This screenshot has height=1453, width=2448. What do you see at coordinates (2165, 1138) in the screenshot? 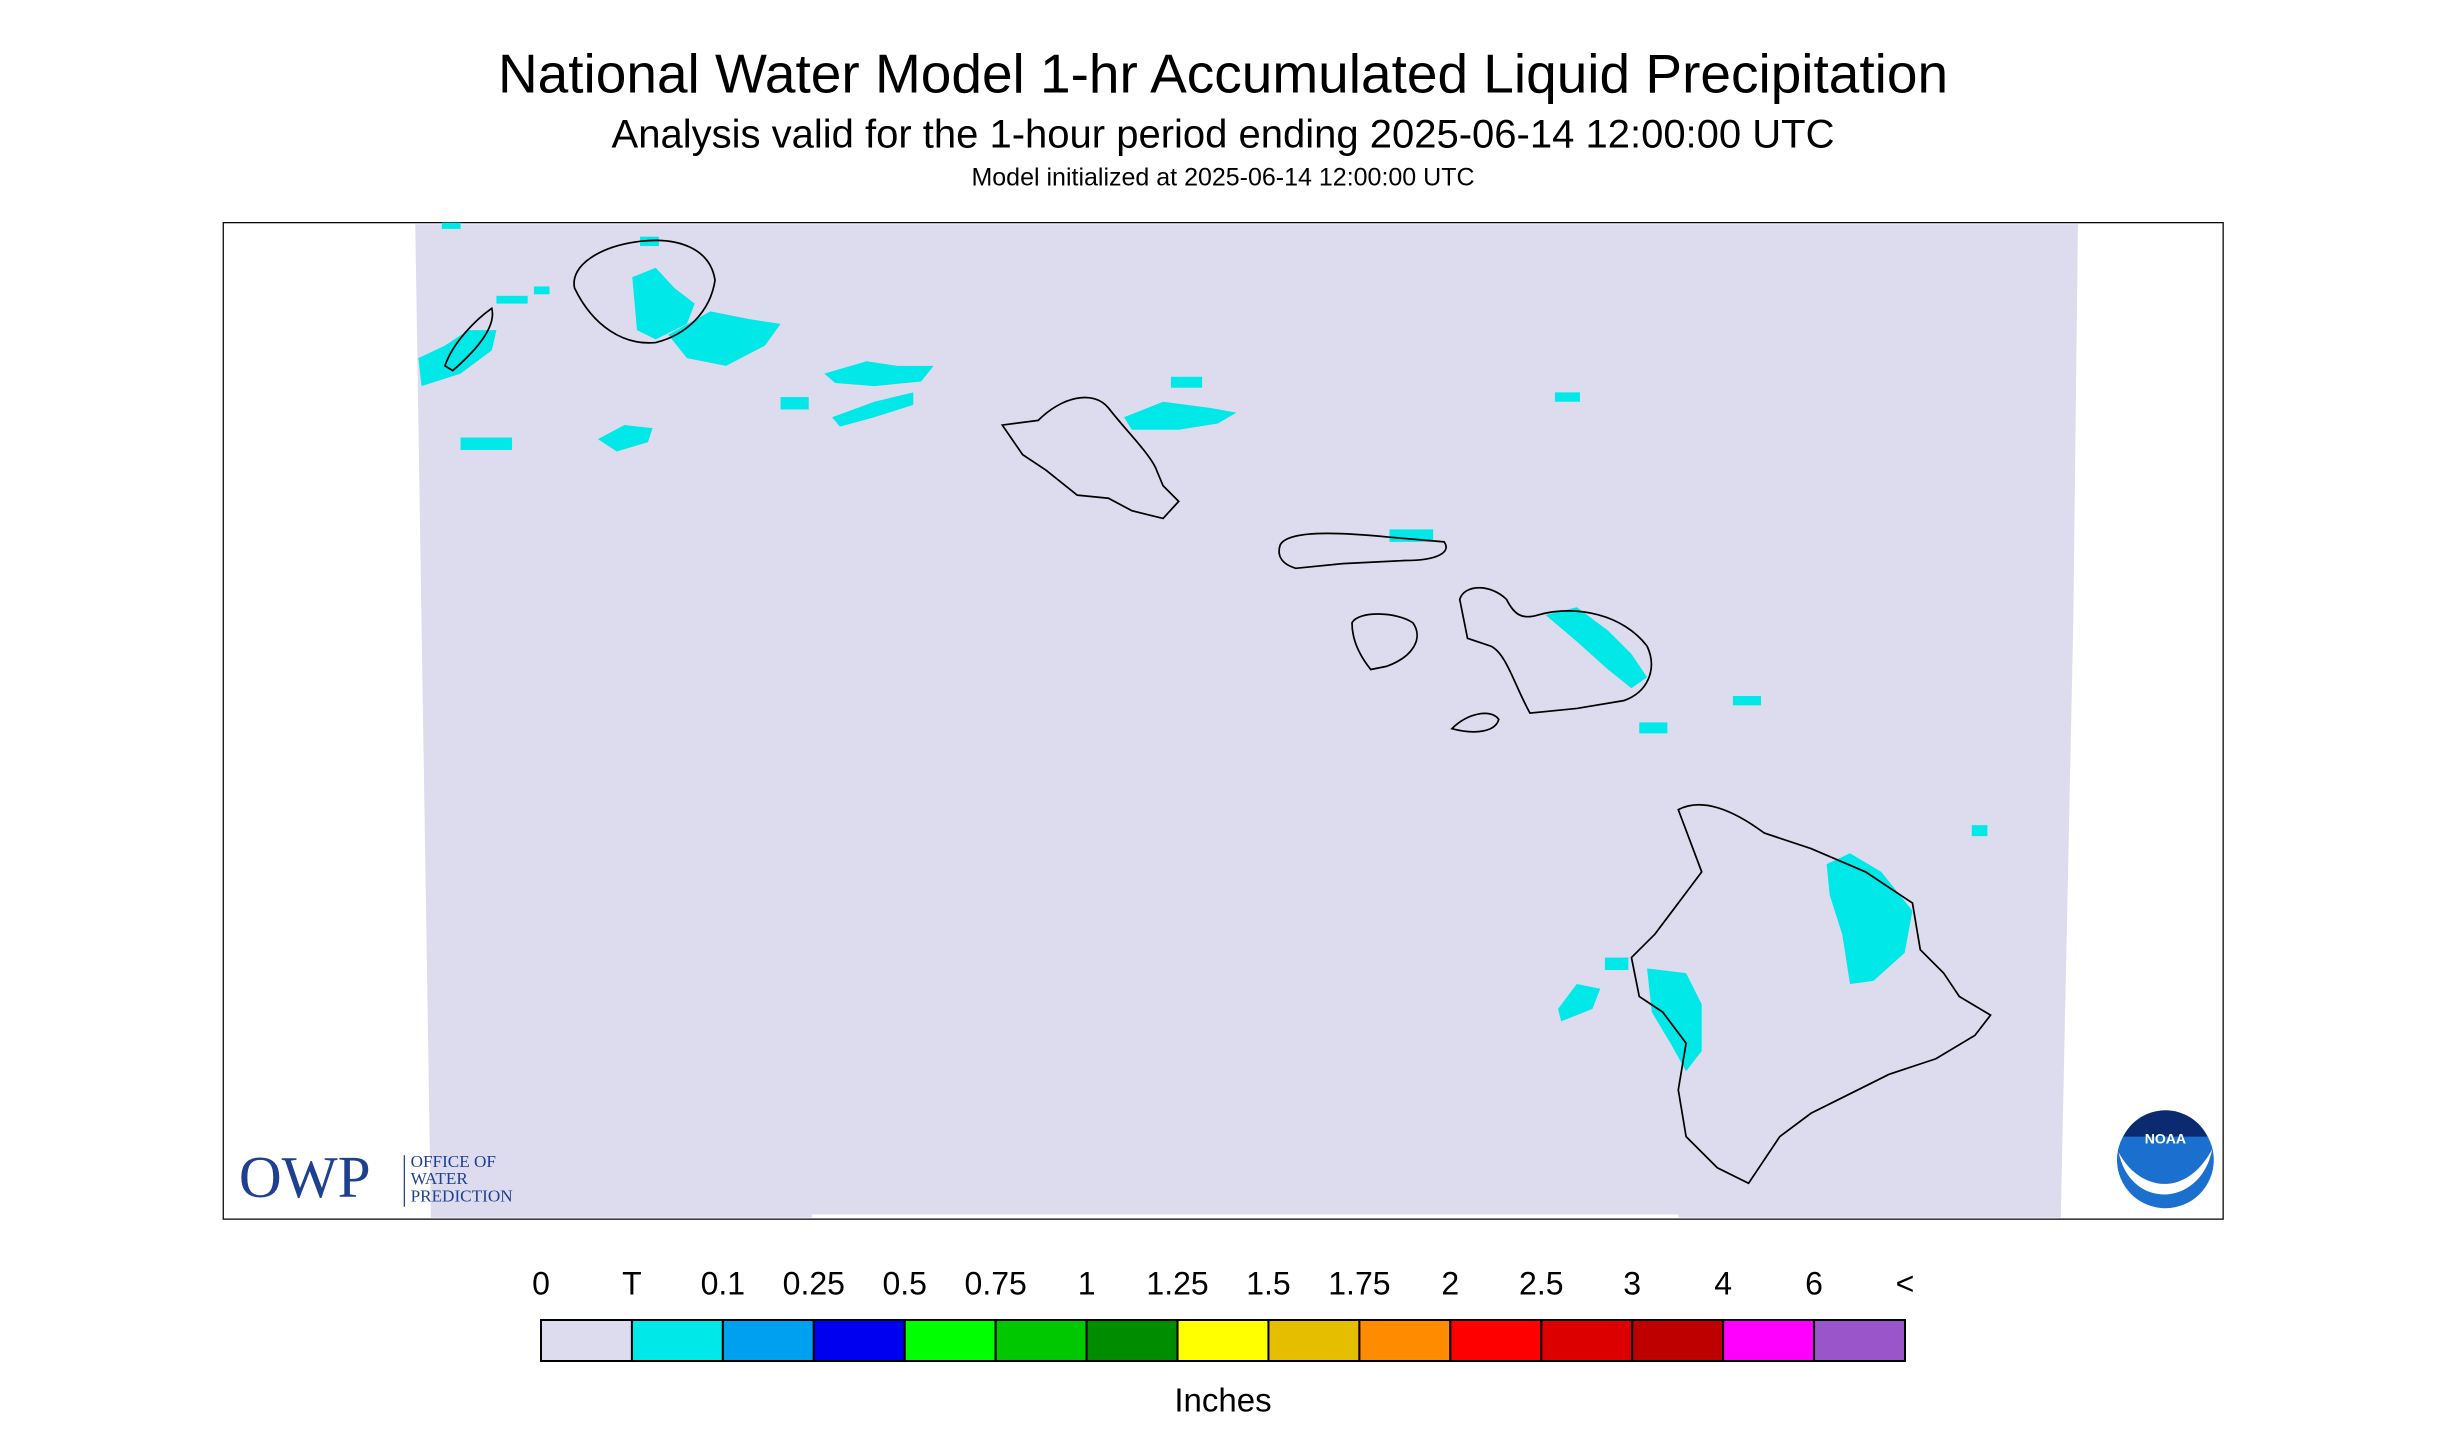
I see `noaa-text: NOAA` at bounding box center [2165, 1138].